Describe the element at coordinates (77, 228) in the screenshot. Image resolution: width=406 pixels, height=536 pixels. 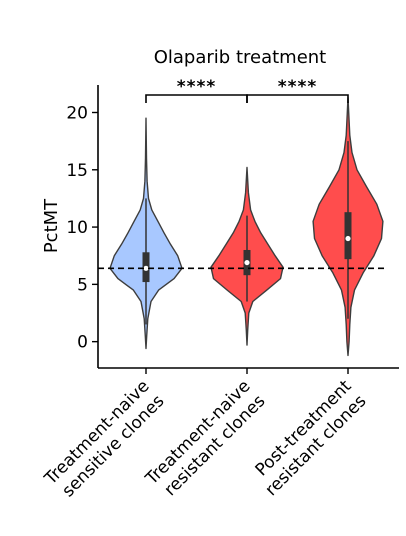
I see `y-tick-label: 10` at that location.